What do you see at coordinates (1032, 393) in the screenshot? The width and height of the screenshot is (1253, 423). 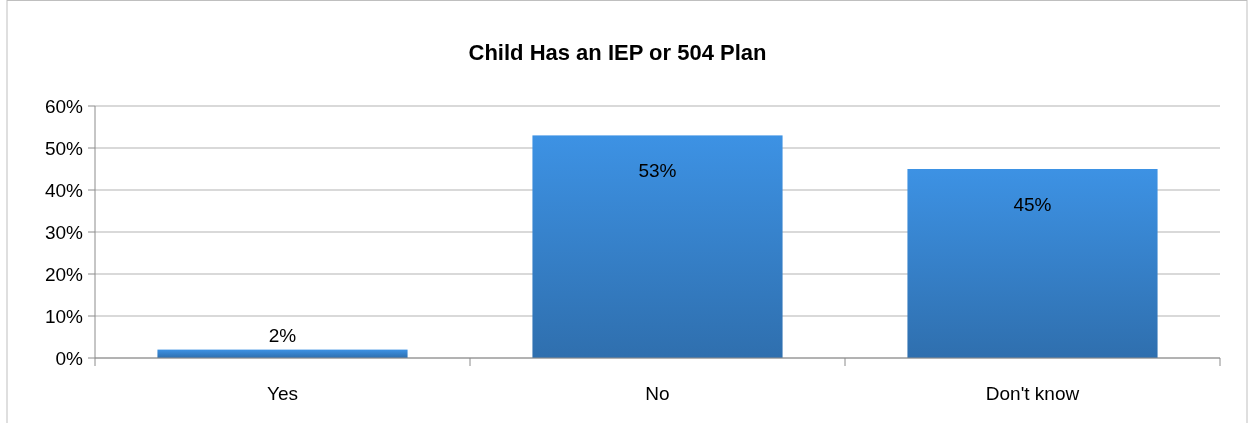 I see `x-tick-label: Don't know` at bounding box center [1032, 393].